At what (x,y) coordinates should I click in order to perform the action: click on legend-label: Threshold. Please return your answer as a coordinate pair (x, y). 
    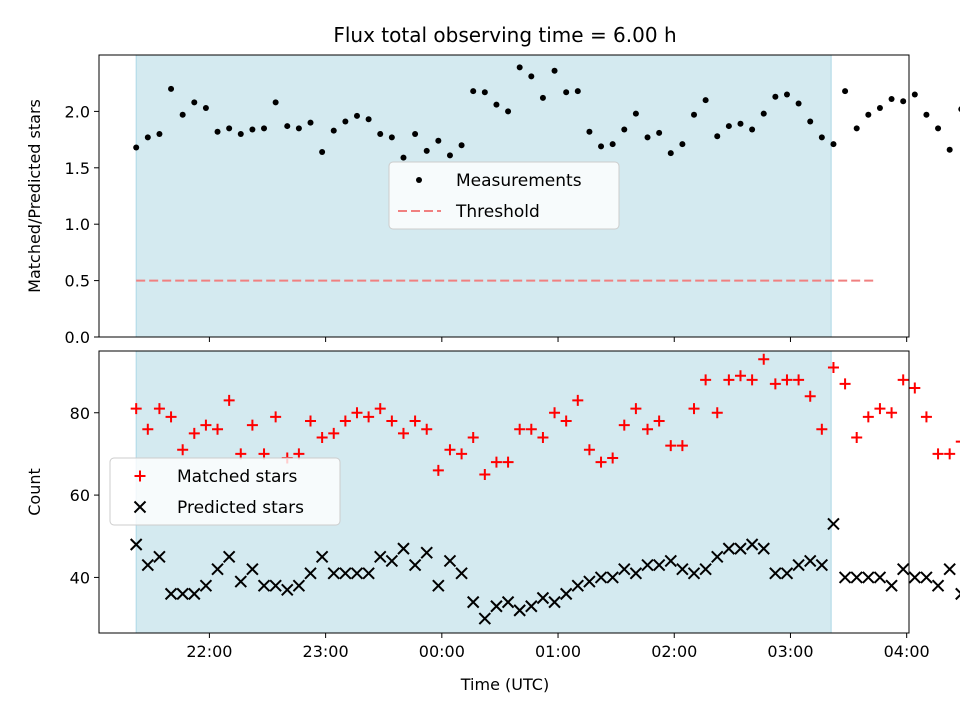
    Looking at the image, I should click on (497, 212).